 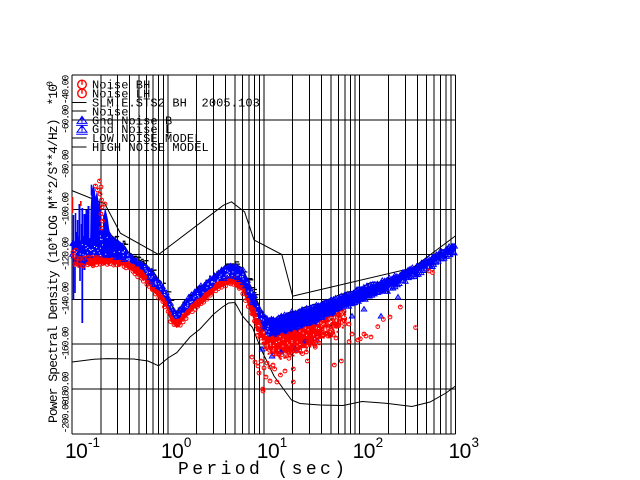 What do you see at coordinates (150, 148) in the screenshot?
I see `svg-text: HIGH NOISE MODEL` at bounding box center [150, 148].